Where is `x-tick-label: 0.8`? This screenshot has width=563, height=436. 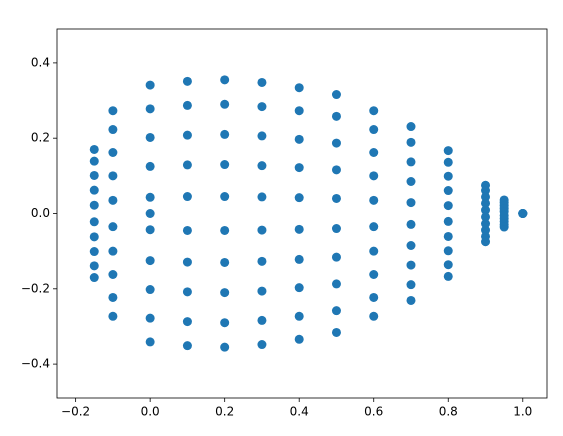 x-tick-label: 0.8 is located at coordinates (448, 412).